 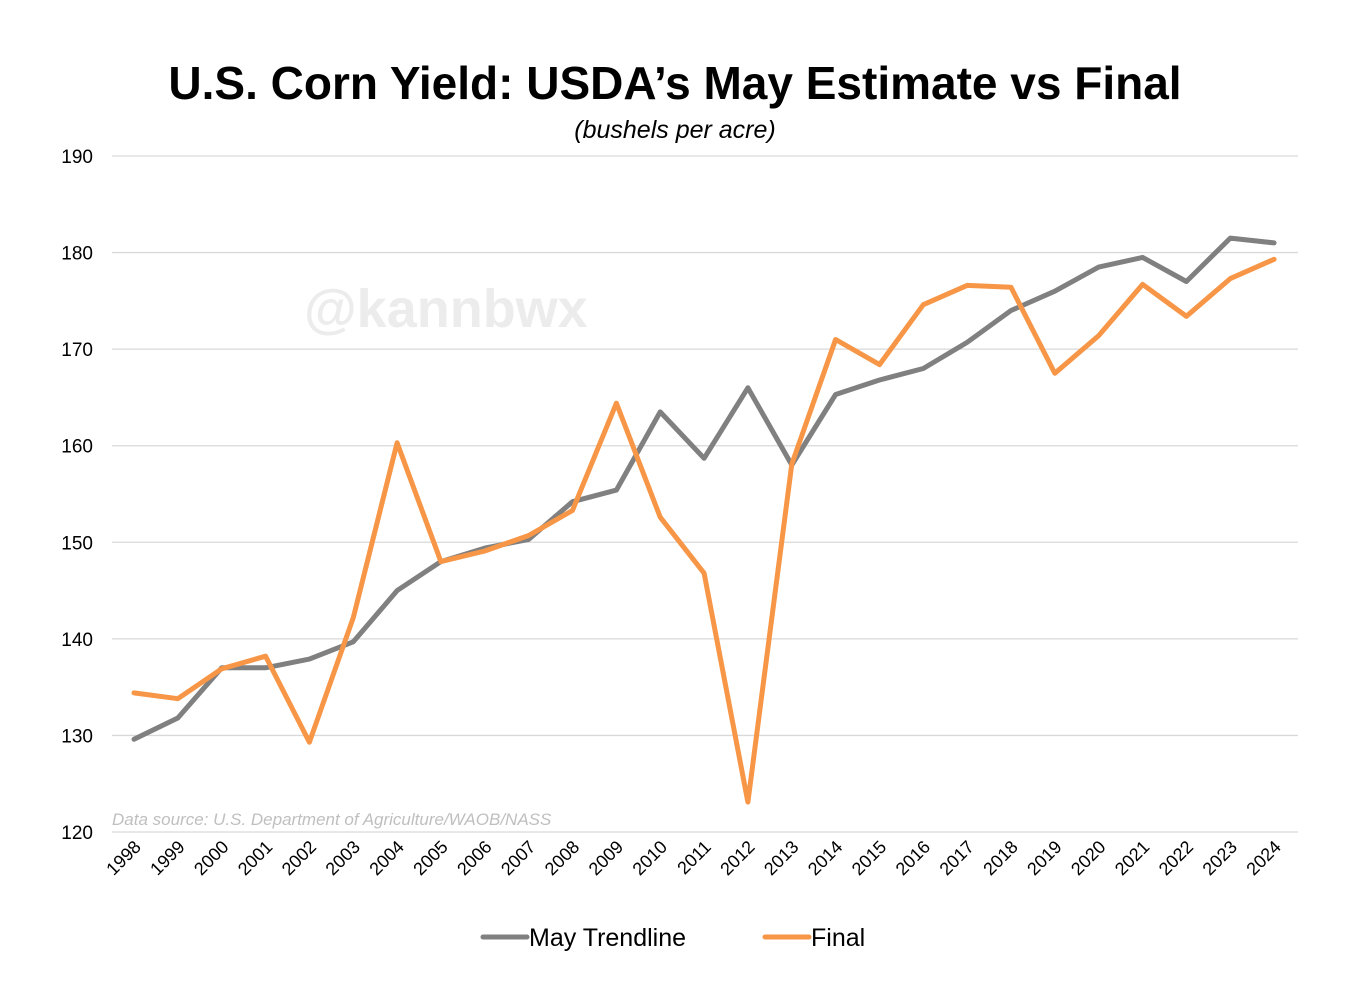 What do you see at coordinates (1176, 858) in the screenshot?
I see `x-tick-label: 2022` at bounding box center [1176, 858].